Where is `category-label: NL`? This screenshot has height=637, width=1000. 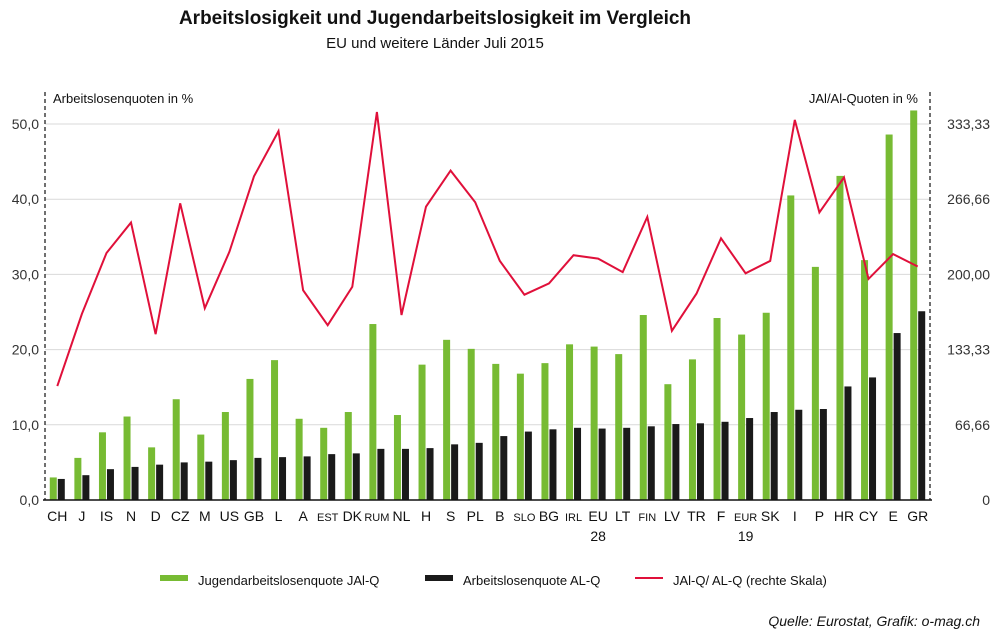
category-label: NL is located at coordinates (402, 516).